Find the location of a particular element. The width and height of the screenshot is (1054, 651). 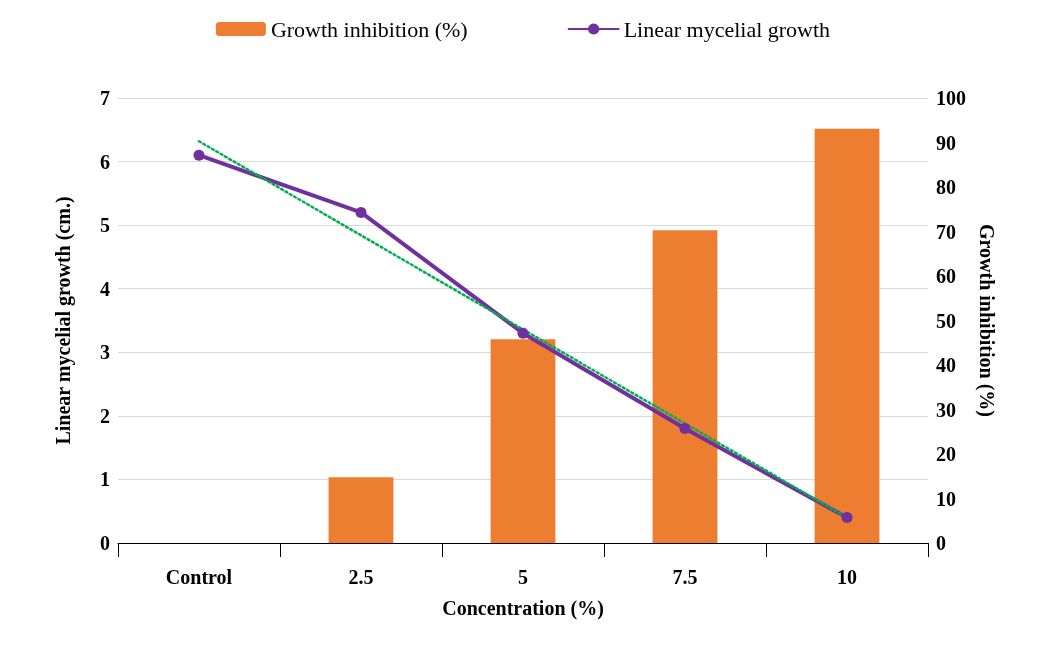

y2-tick-label: 90 is located at coordinates (946, 142).